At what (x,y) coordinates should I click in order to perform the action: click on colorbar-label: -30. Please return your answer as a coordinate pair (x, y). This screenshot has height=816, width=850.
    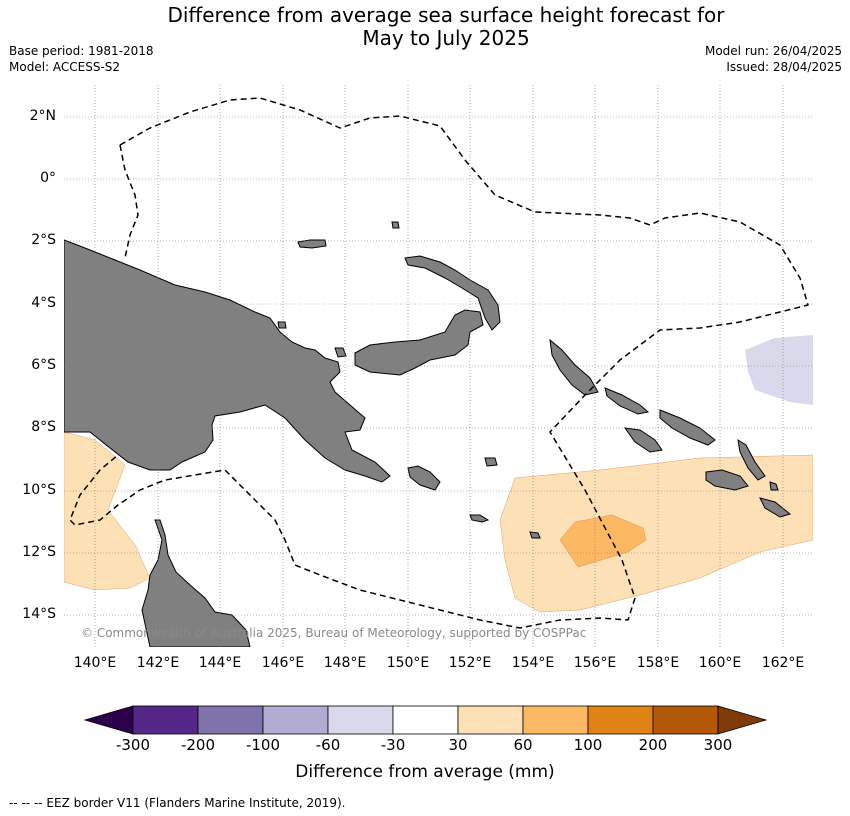
    Looking at the image, I should click on (393, 745).